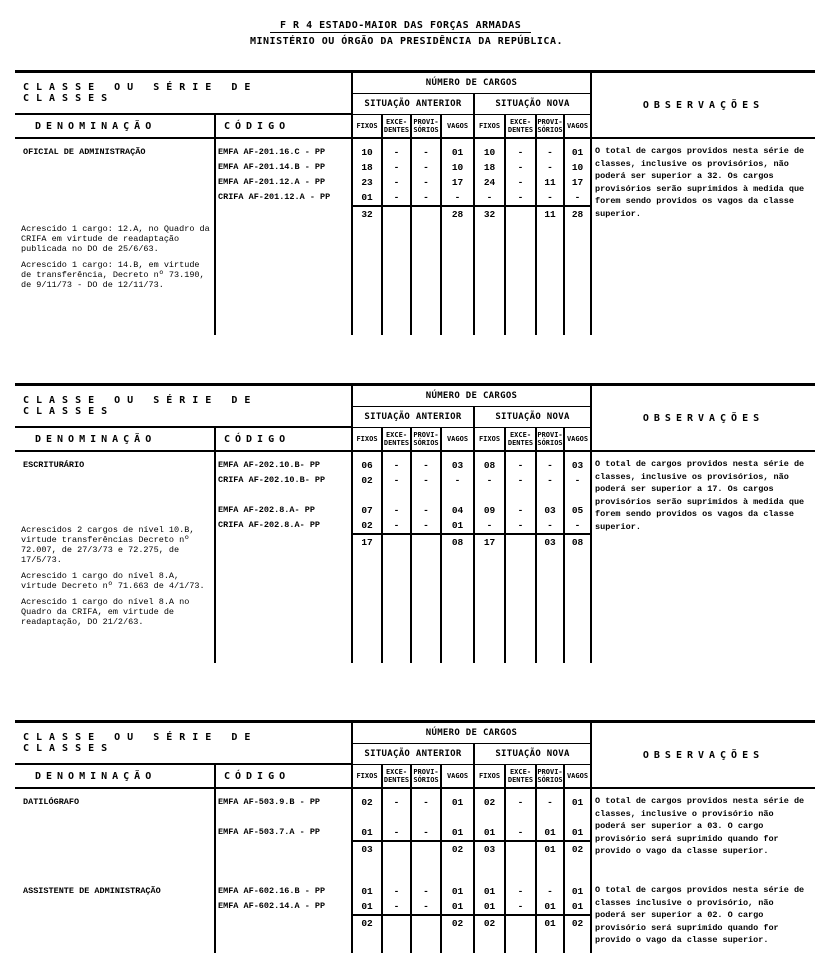  I want to click on classe-header: CLASSE OU SÉRIE DE CLASSES, so click(184, 92).